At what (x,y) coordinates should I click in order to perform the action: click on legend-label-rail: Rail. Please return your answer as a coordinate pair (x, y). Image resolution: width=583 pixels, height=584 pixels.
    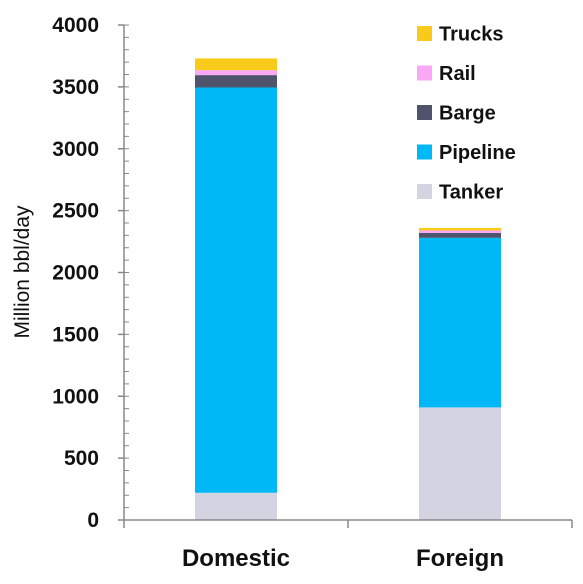
    Looking at the image, I should click on (457, 74).